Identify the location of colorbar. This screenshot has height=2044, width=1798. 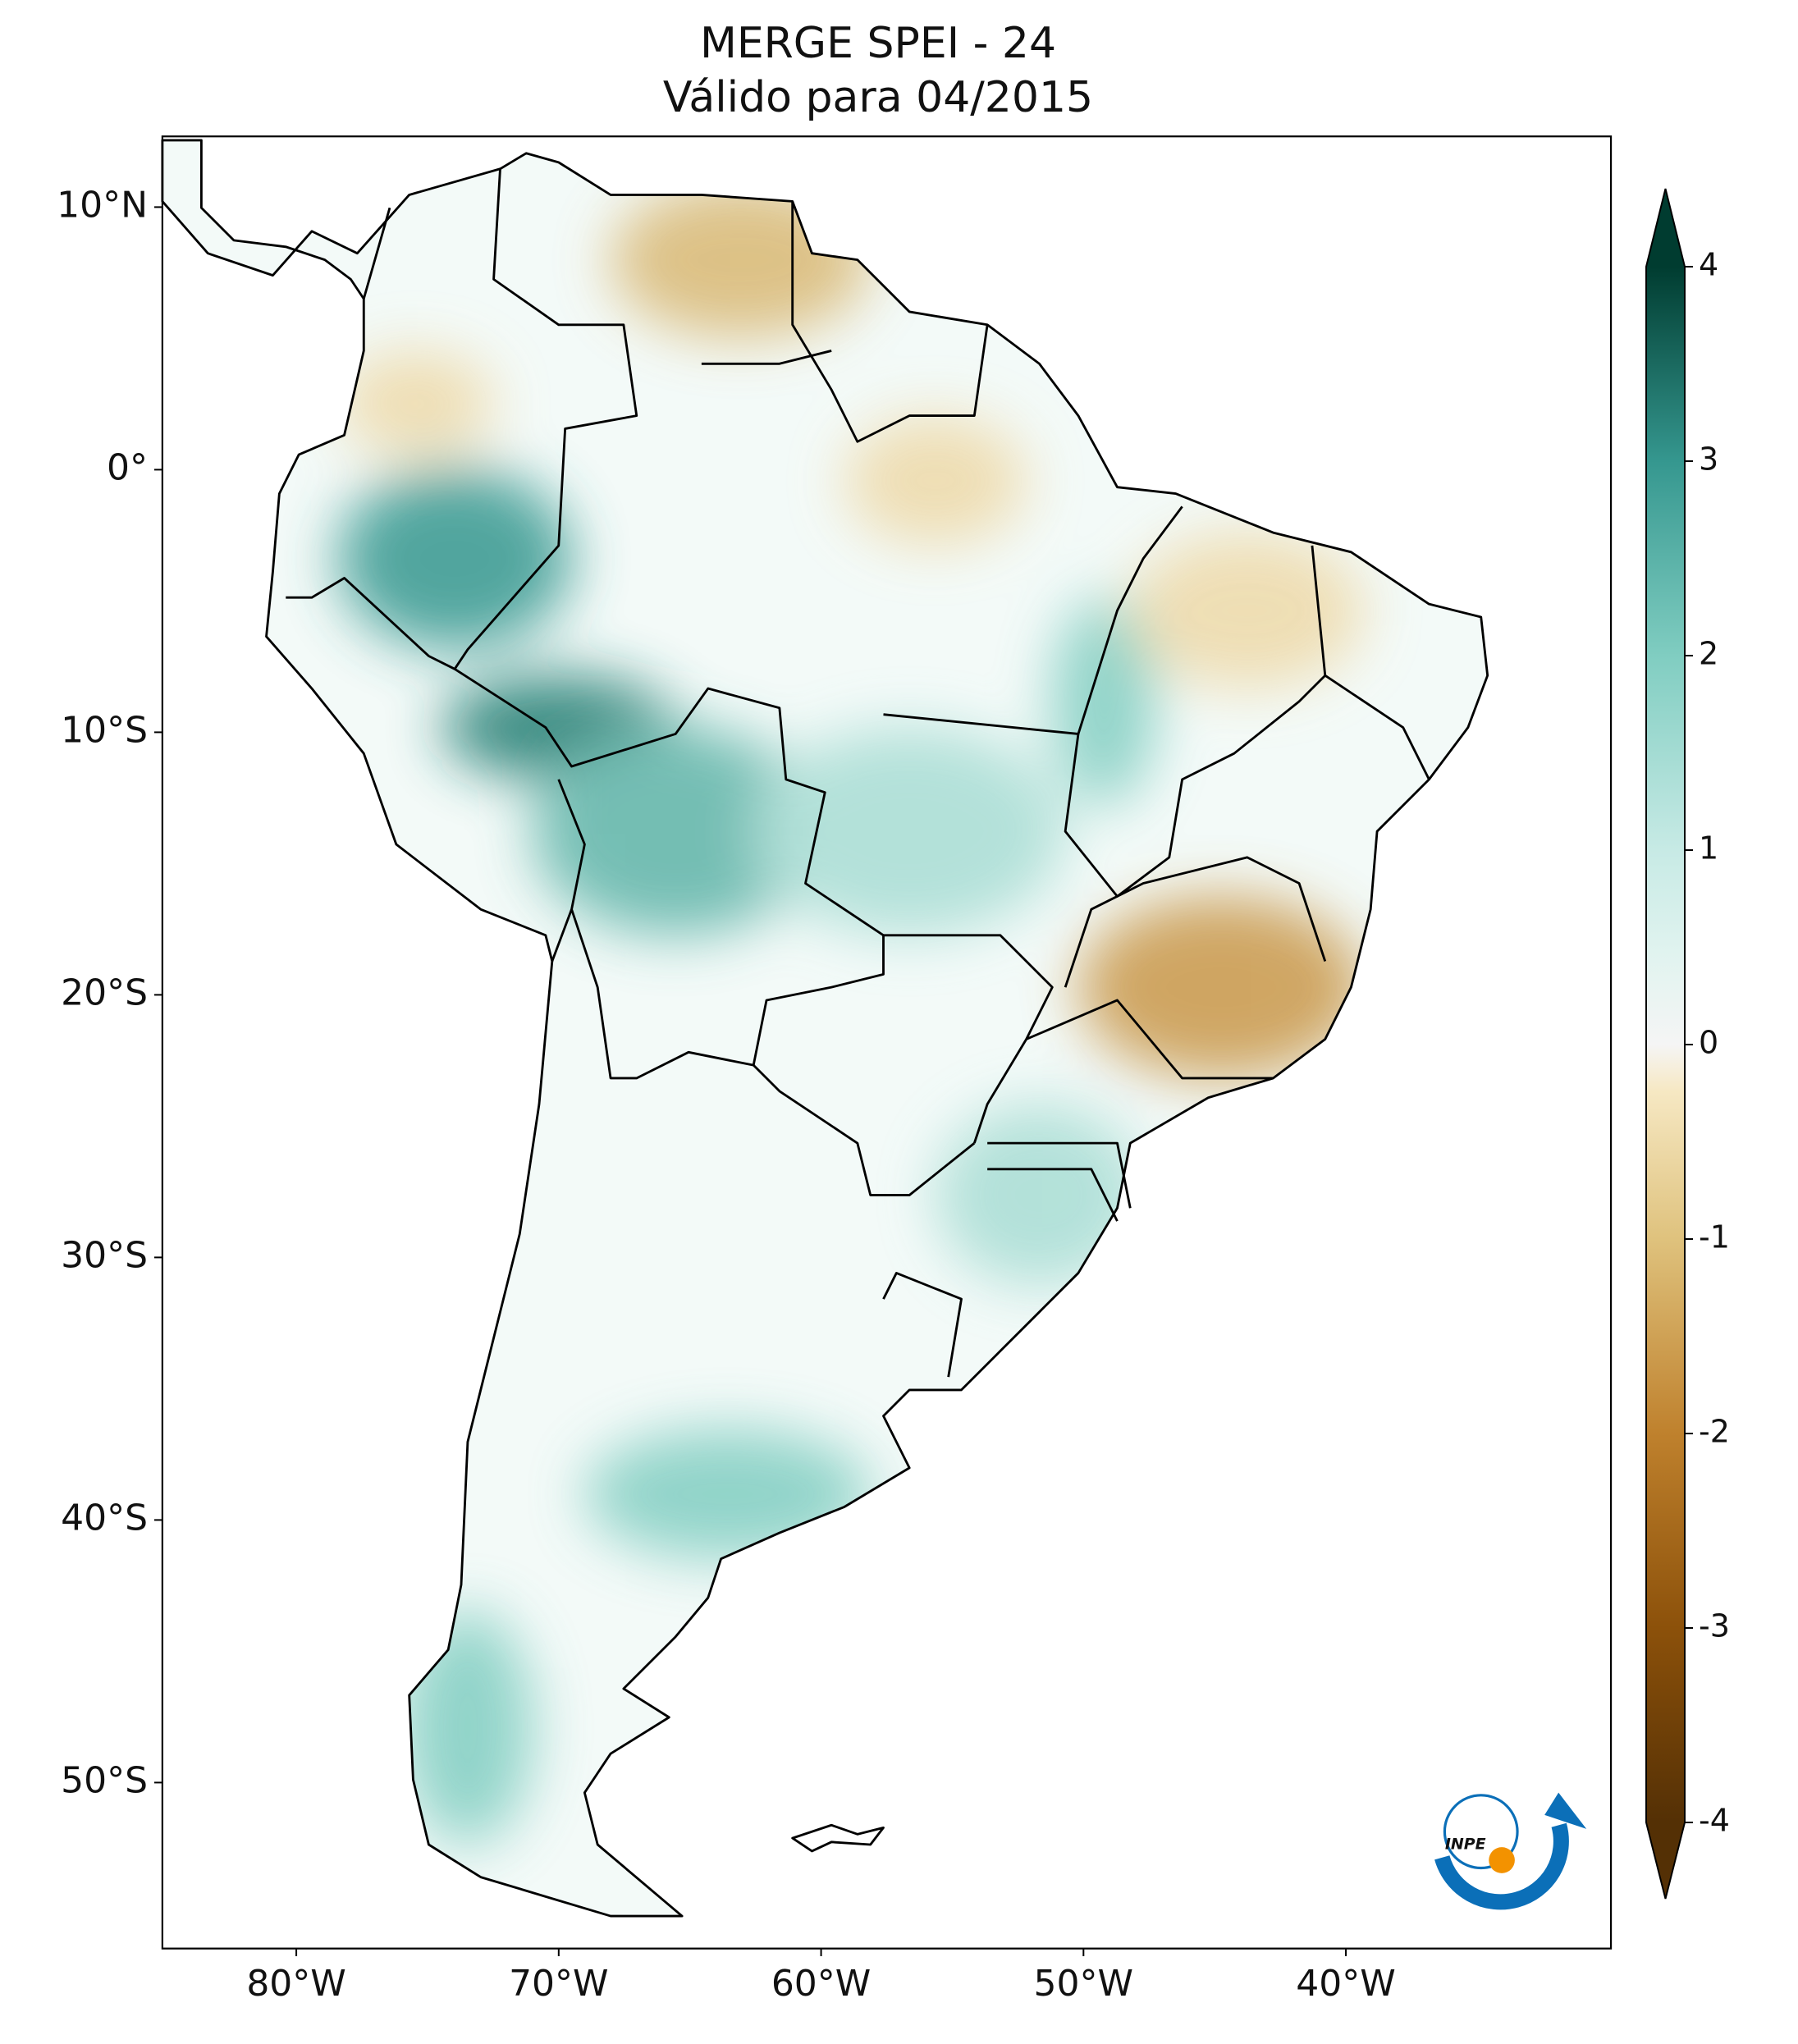
(1665, 1044).